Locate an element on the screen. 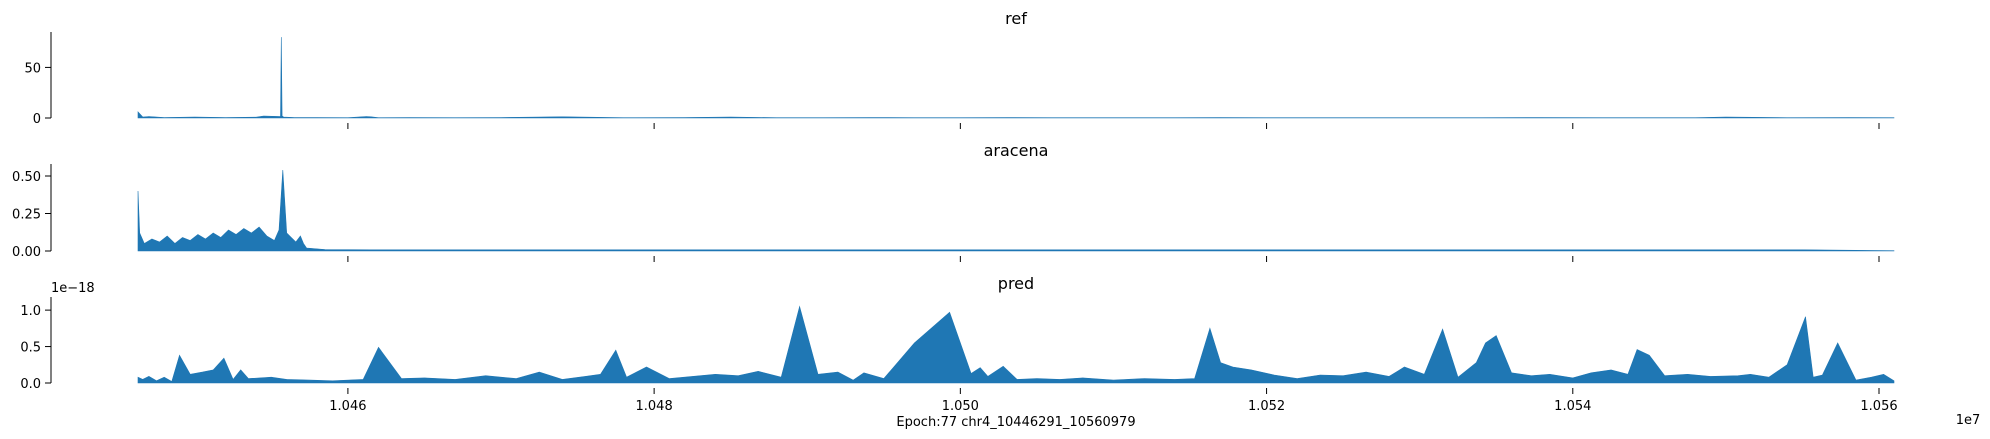 The width and height of the screenshot is (1990, 439). y-tick-label: 0.5 is located at coordinates (30, 348).